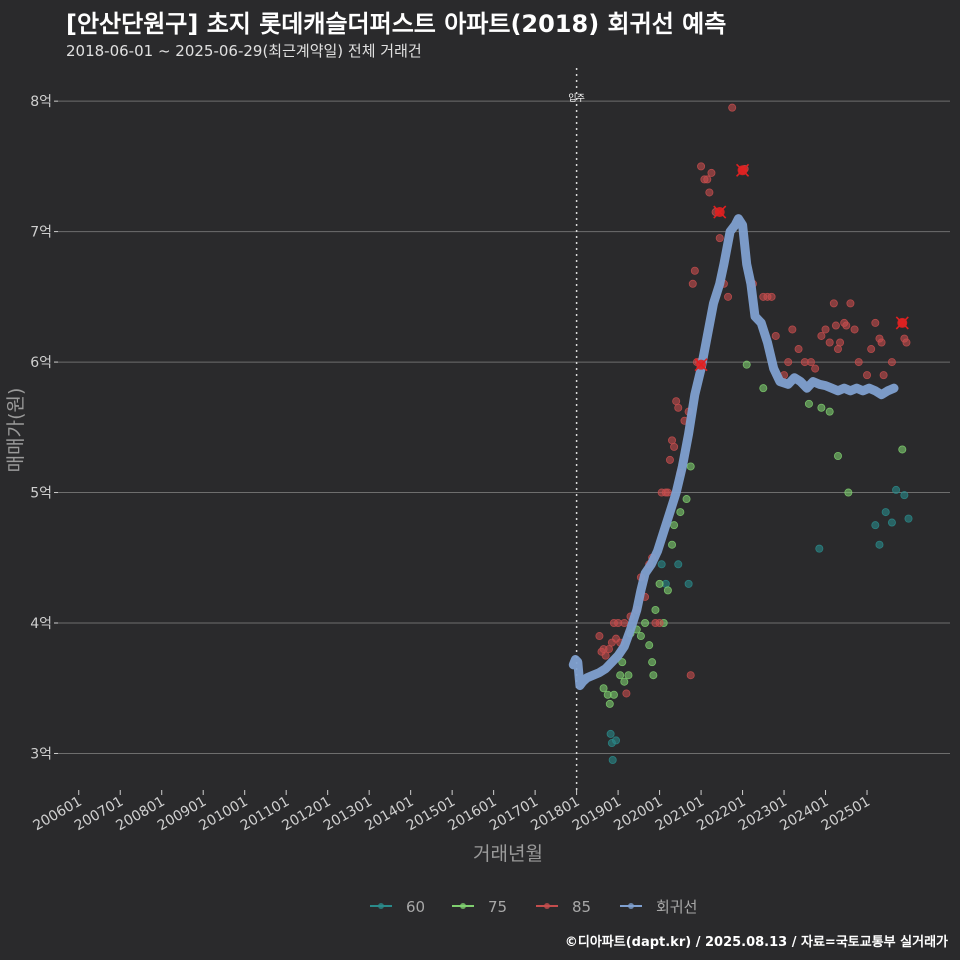 This screenshot has height=960, width=960. What do you see at coordinates (41, 494) in the screenshot?
I see `y-tick-label-2: 5억` at bounding box center [41, 494].